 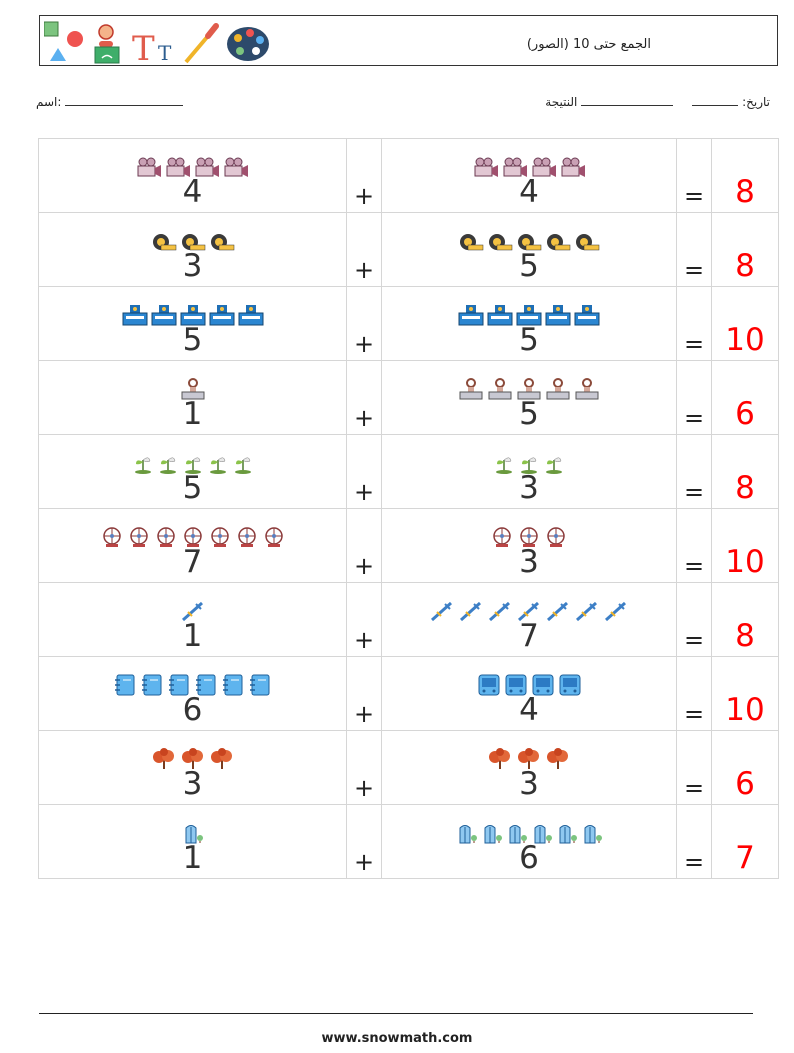 I want to click on notebook-icon, so click(x=125, y=685).